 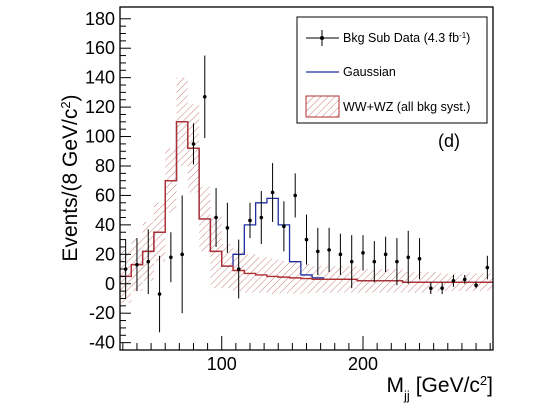 What do you see at coordinates (100, 107) in the screenshot?
I see `y-tick-label: 120` at bounding box center [100, 107].